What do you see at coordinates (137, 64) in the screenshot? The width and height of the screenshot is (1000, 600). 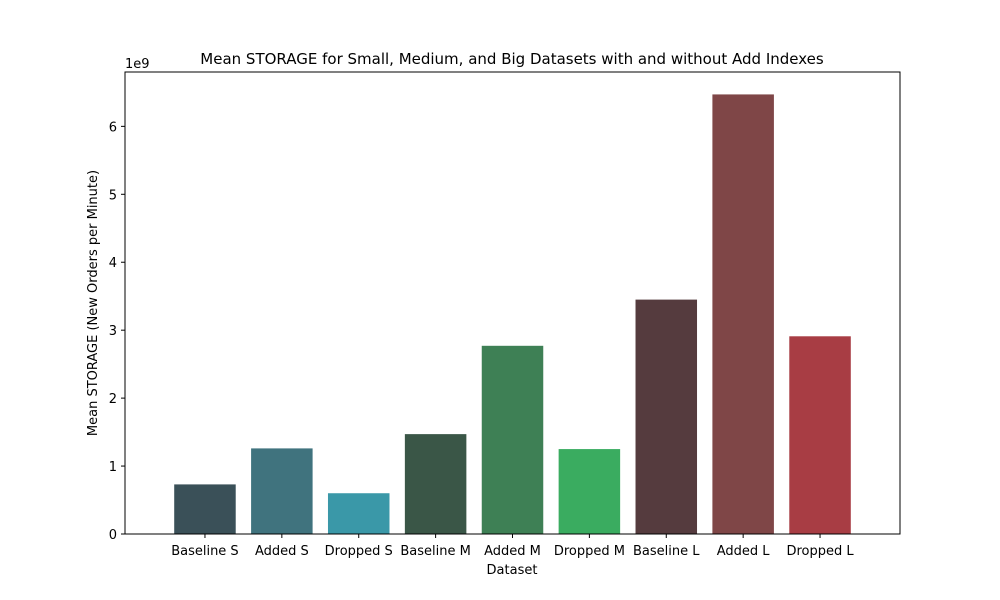 I see `y-offset-label: 1e9` at bounding box center [137, 64].